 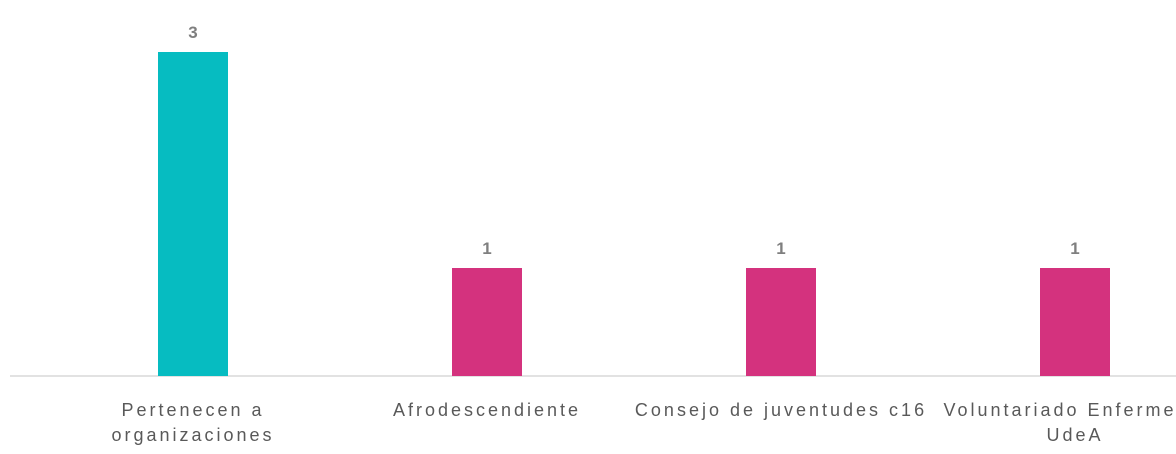 What do you see at coordinates (193, 422) in the screenshot?
I see `x-tick-label: Pertenecen a organizaciones` at bounding box center [193, 422].